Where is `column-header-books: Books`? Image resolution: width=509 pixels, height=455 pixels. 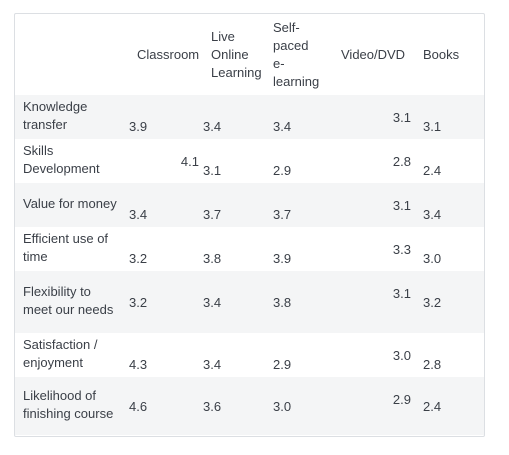
column-header-books: Books is located at coordinates (441, 54).